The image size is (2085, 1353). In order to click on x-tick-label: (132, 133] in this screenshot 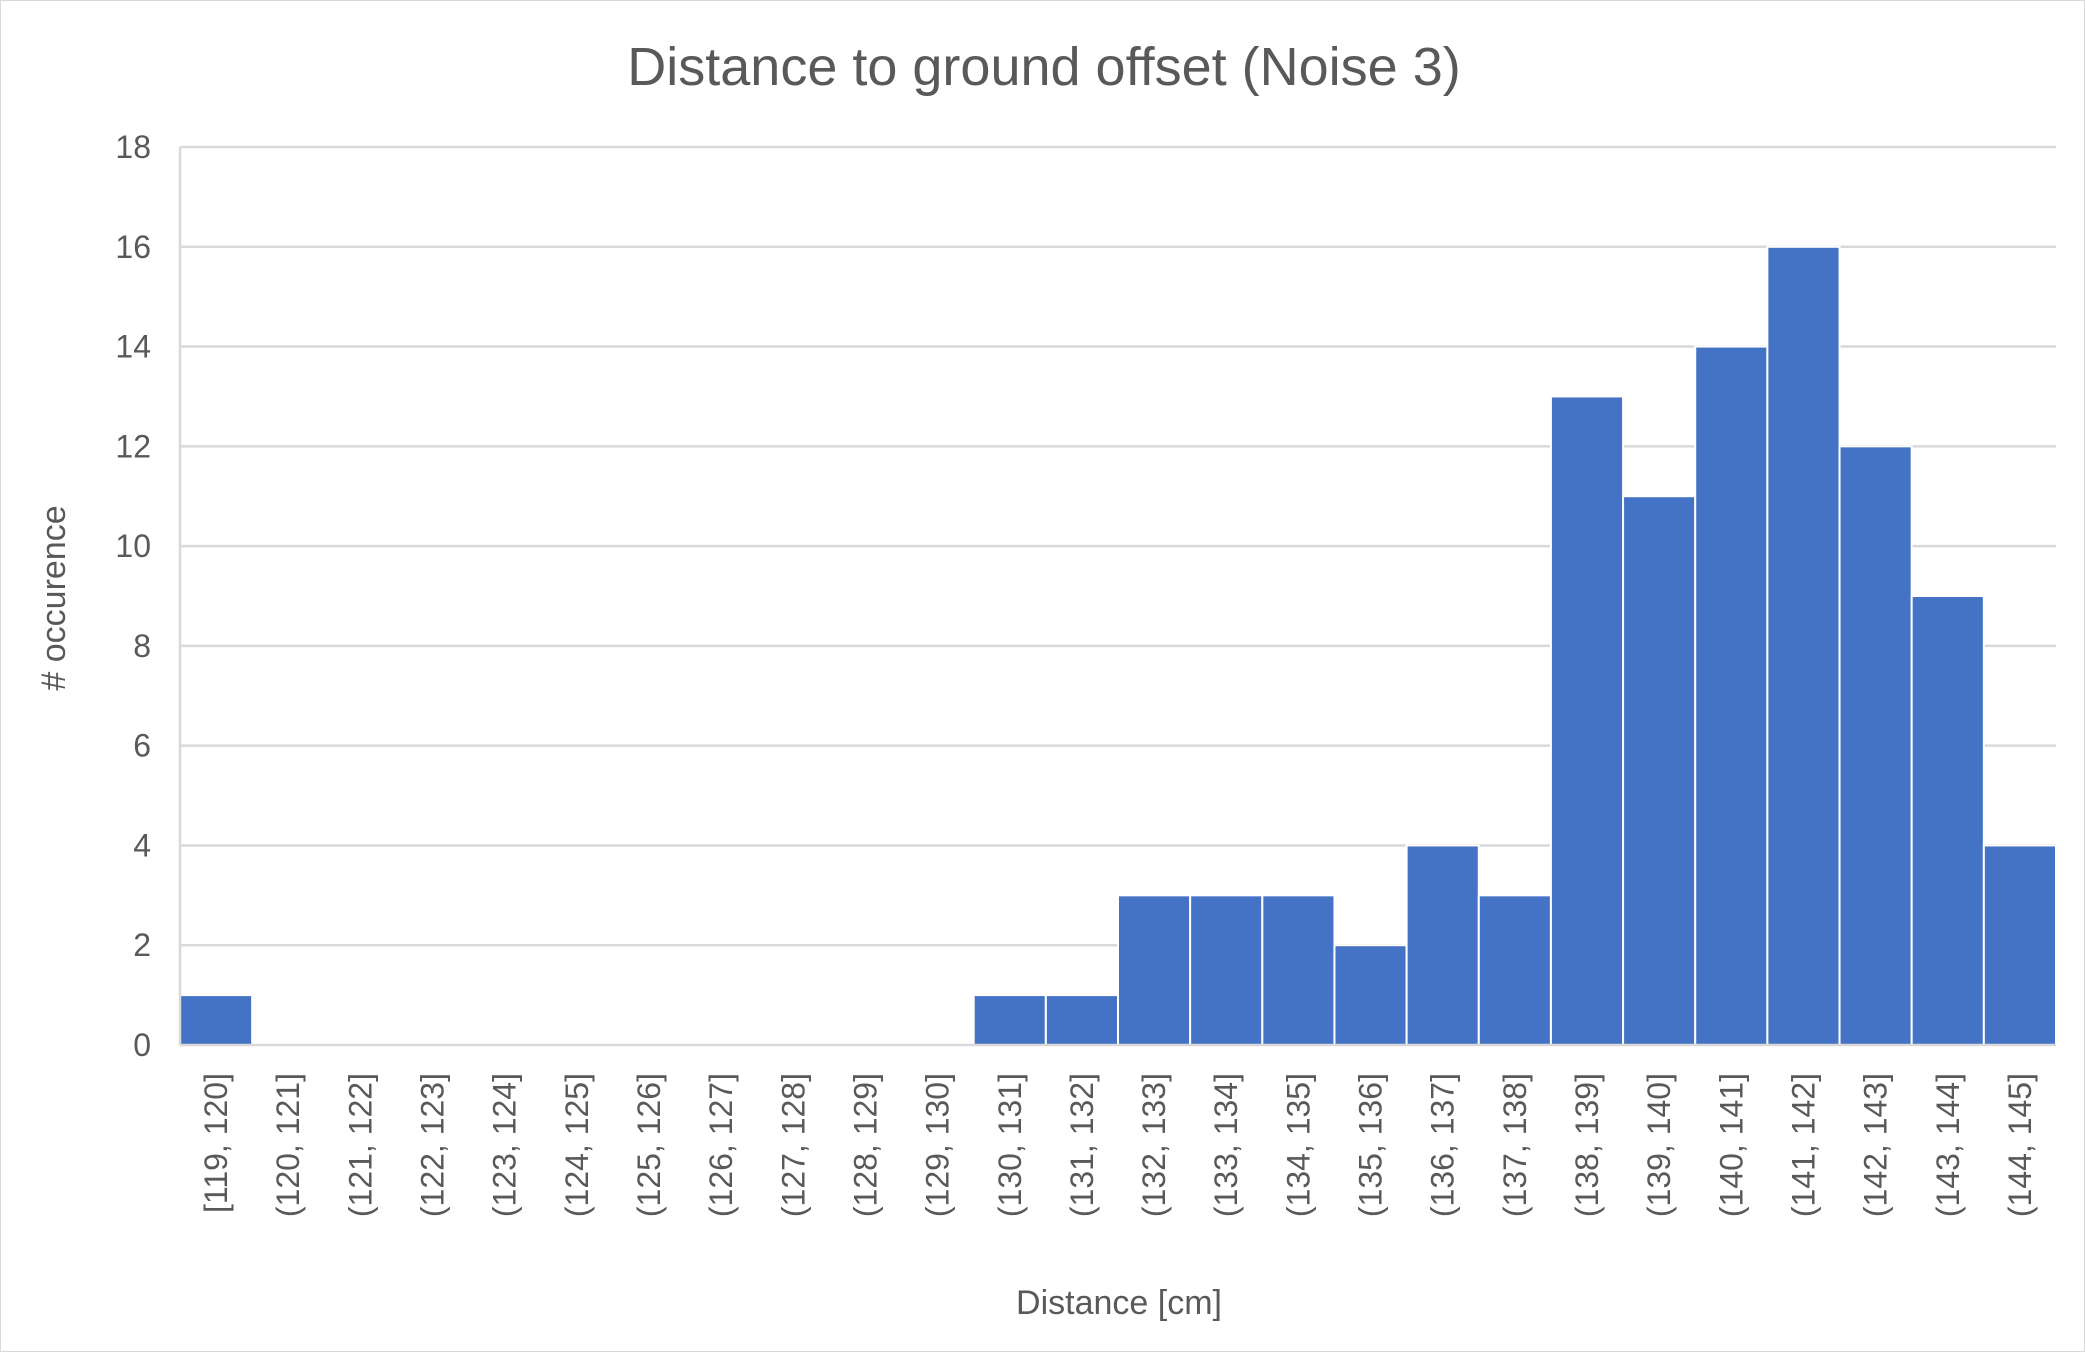, I will do `click(1154, 1145)`.